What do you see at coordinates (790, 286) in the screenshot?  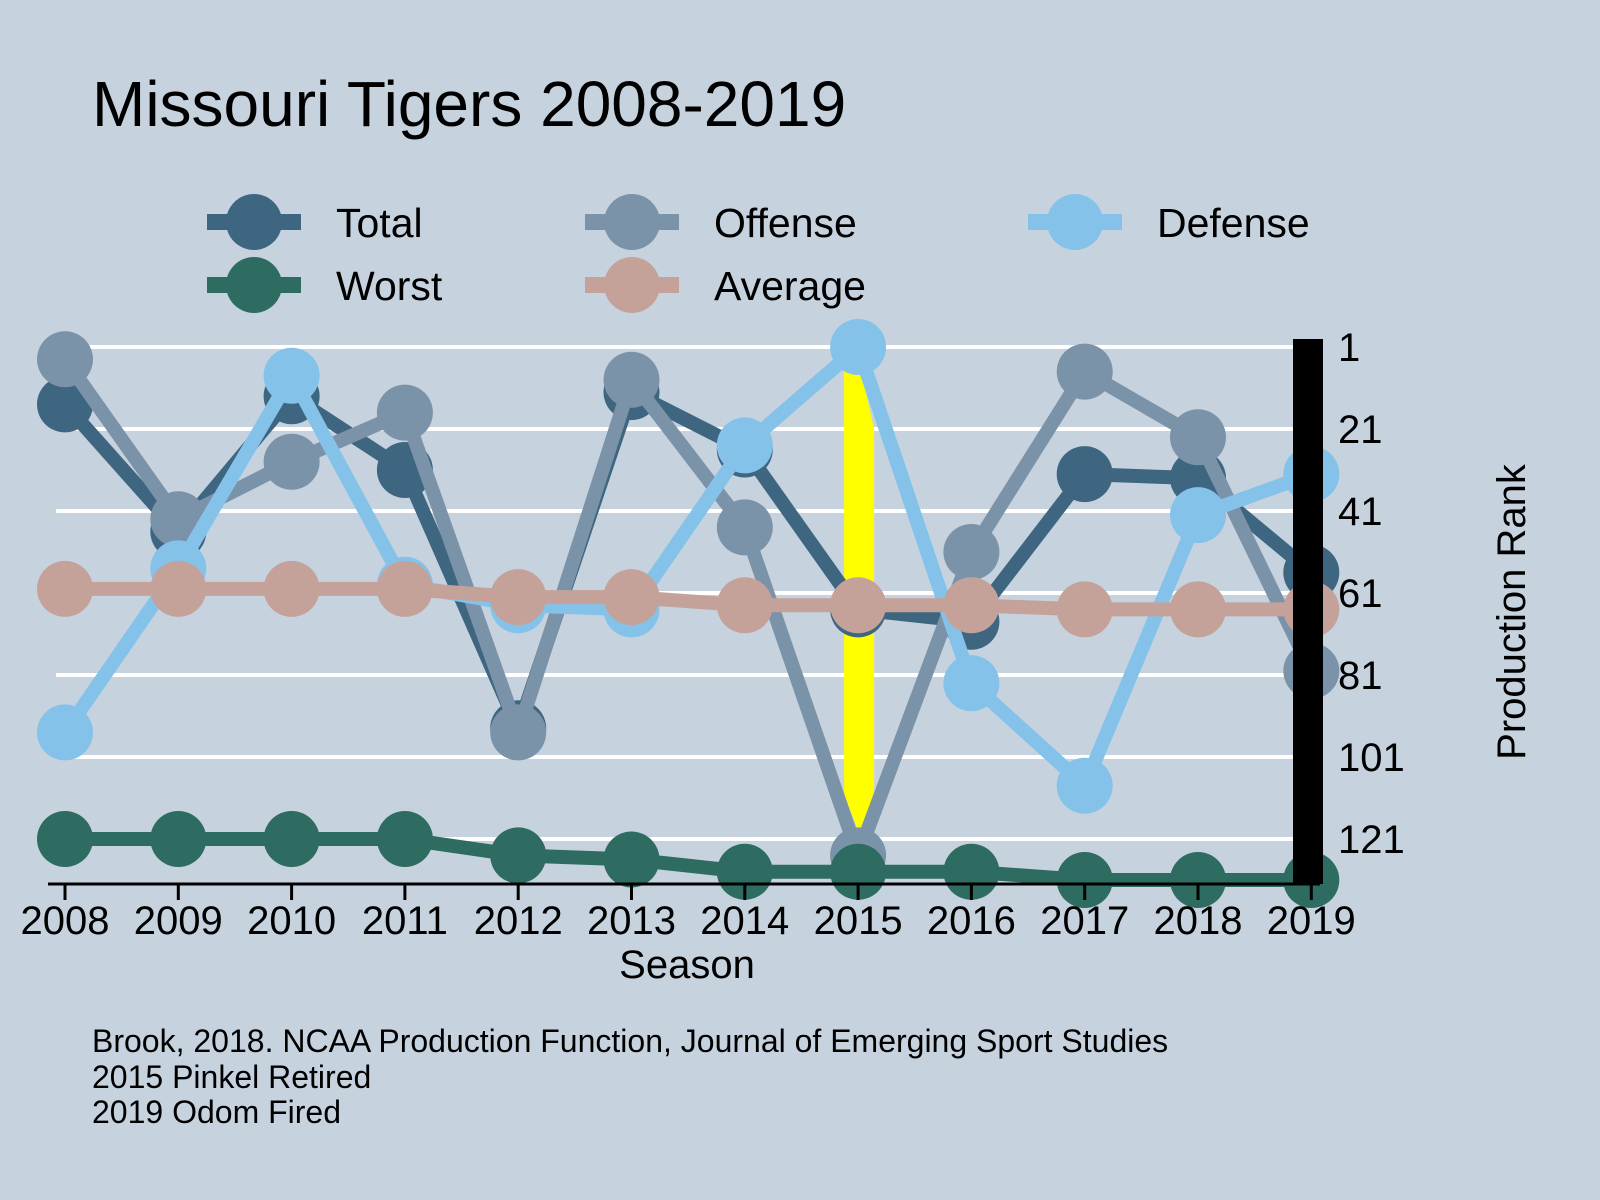 I see `legend-label-average: Average` at bounding box center [790, 286].